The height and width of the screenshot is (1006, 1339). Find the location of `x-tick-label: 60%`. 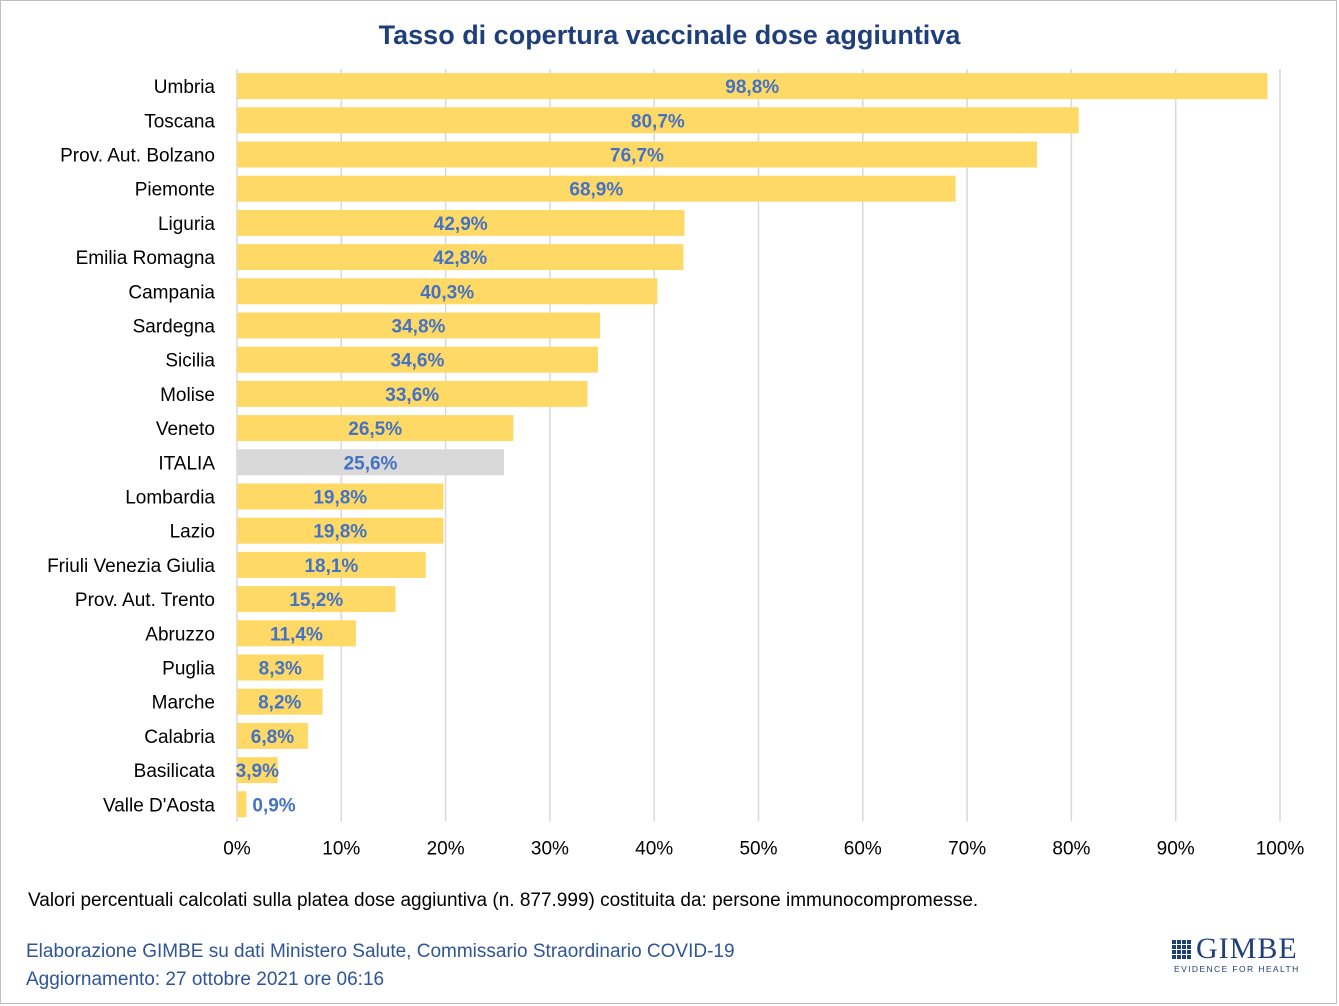

x-tick-label: 60% is located at coordinates (863, 848).